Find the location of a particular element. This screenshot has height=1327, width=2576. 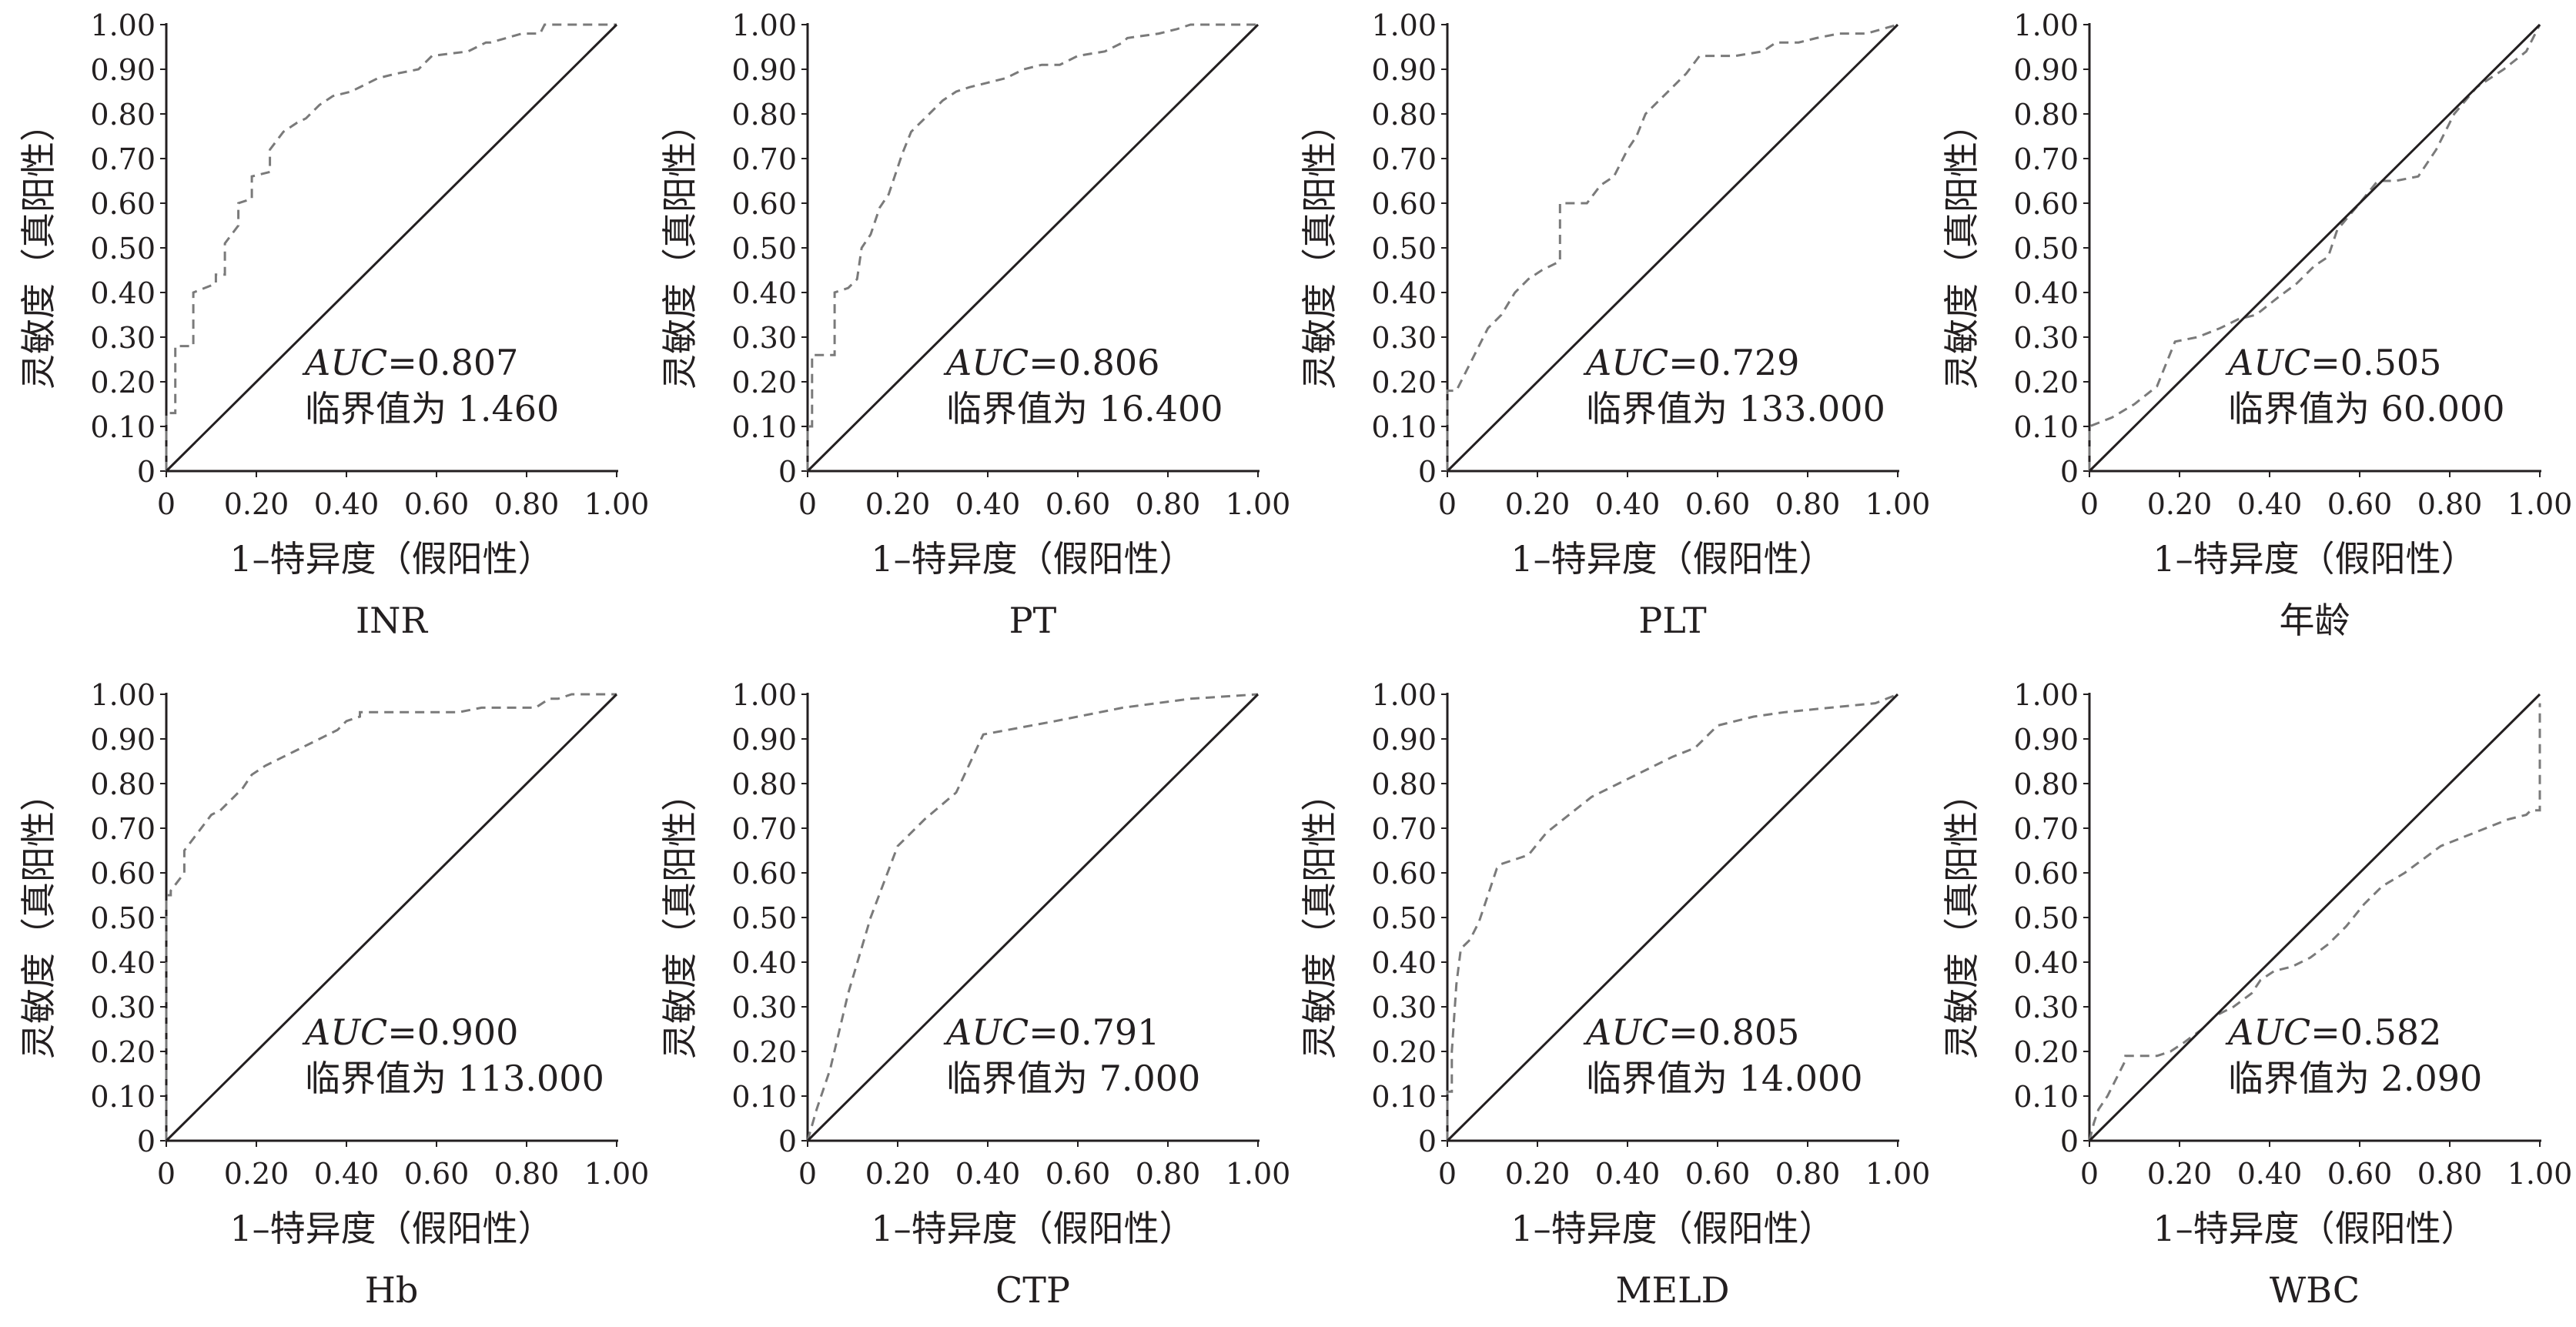

panel-title: PLT is located at coordinates (1673, 620).